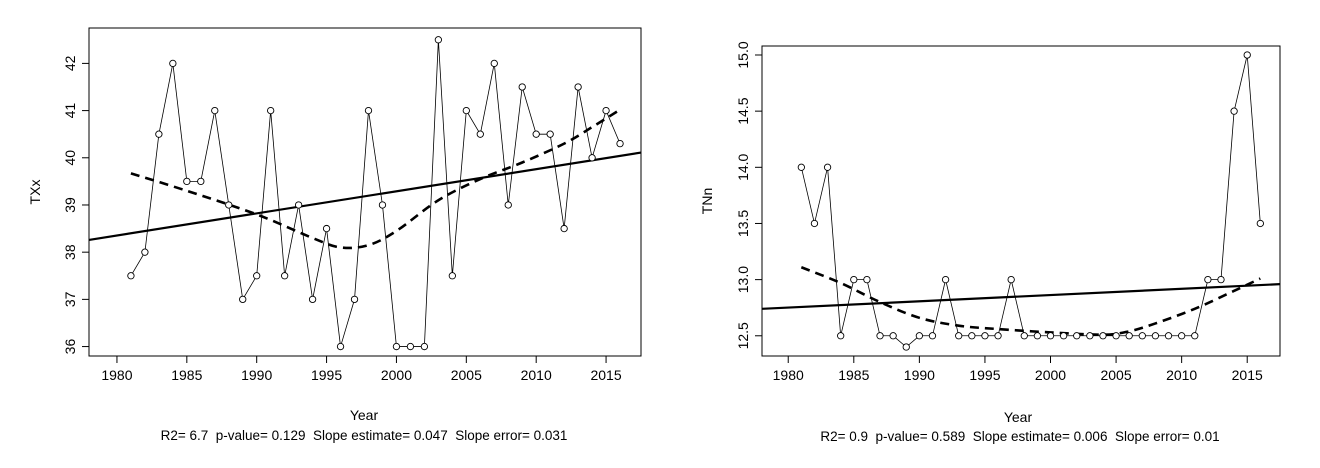 The width and height of the screenshot is (1320, 468). I want to click on y-tick-label: 13.0, so click(743, 279).